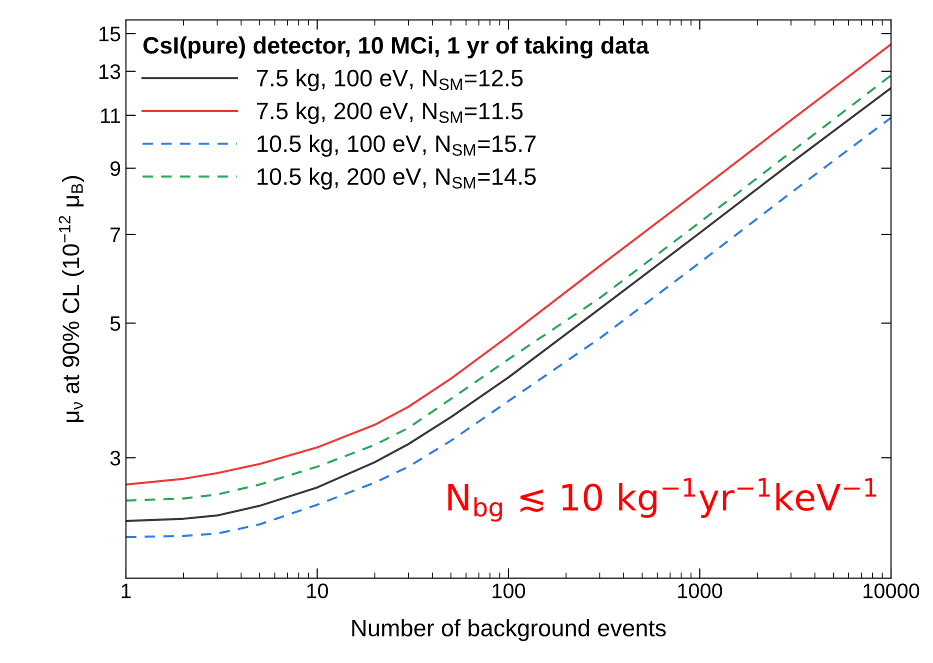 The height and width of the screenshot is (663, 933). Describe the element at coordinates (110, 115) in the screenshot. I see `y-tick-label: 11` at that location.